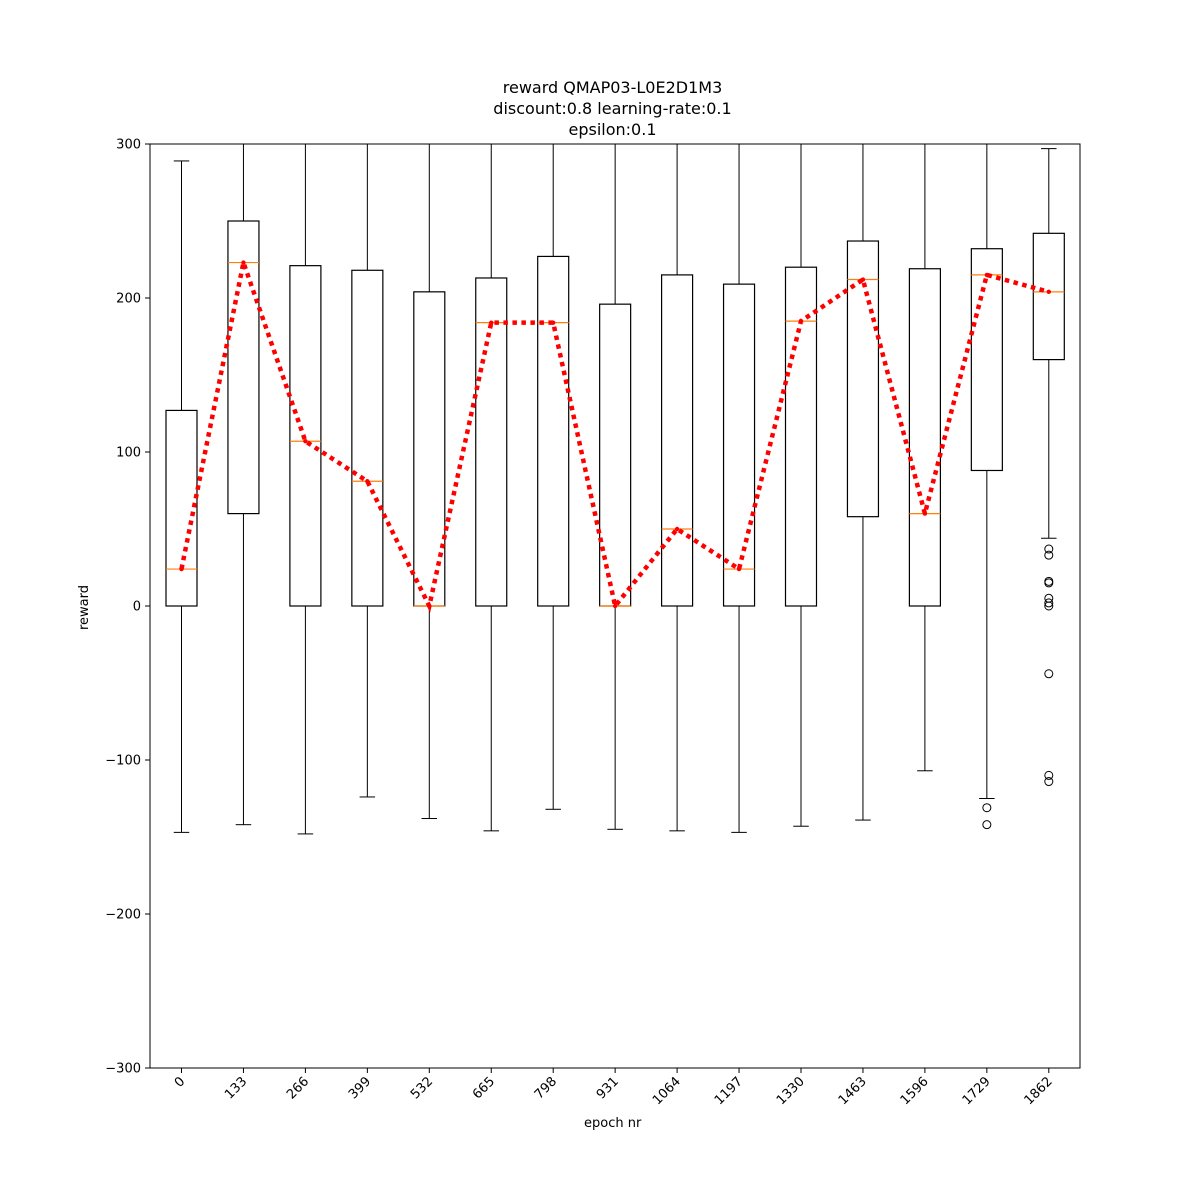 This screenshot has width=1200, height=1200. I want to click on x-tick-label: 1064, so click(667, 1091).